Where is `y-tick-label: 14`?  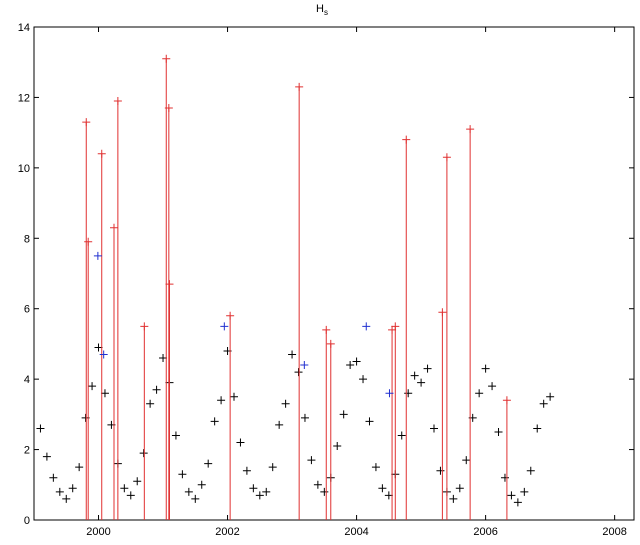
y-tick-label: 14 is located at coordinates (24, 28).